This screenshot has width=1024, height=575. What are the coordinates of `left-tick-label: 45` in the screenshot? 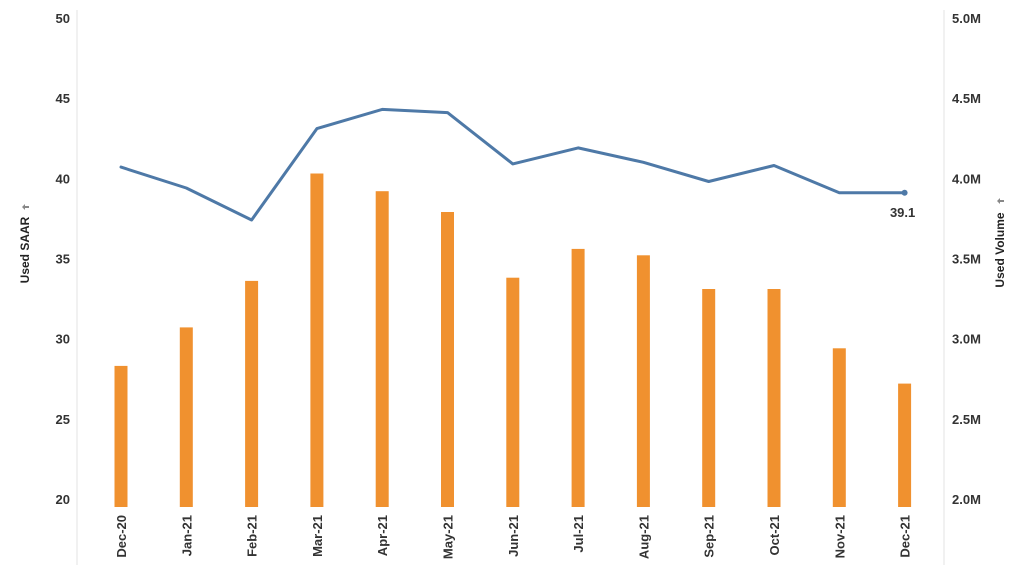 It's located at (63, 98).